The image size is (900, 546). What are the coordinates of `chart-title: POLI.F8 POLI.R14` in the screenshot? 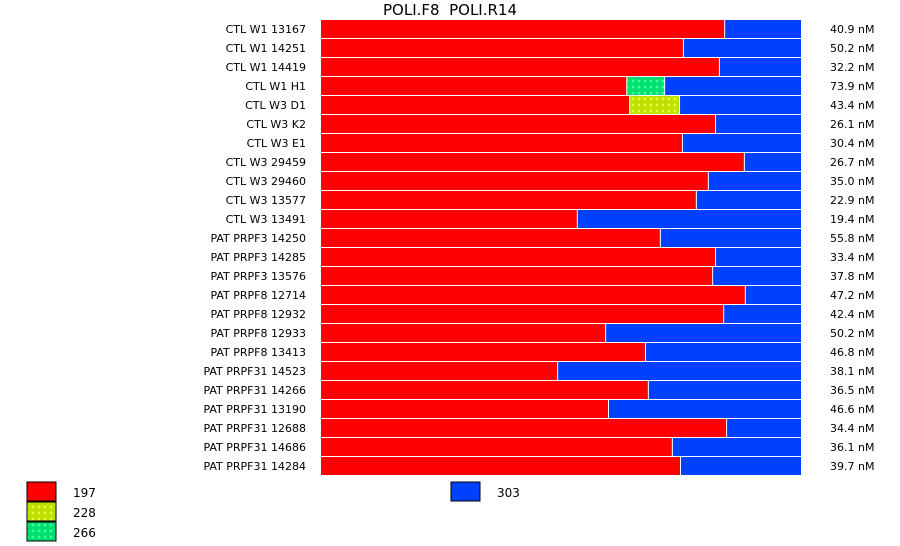 It's located at (450, 10).